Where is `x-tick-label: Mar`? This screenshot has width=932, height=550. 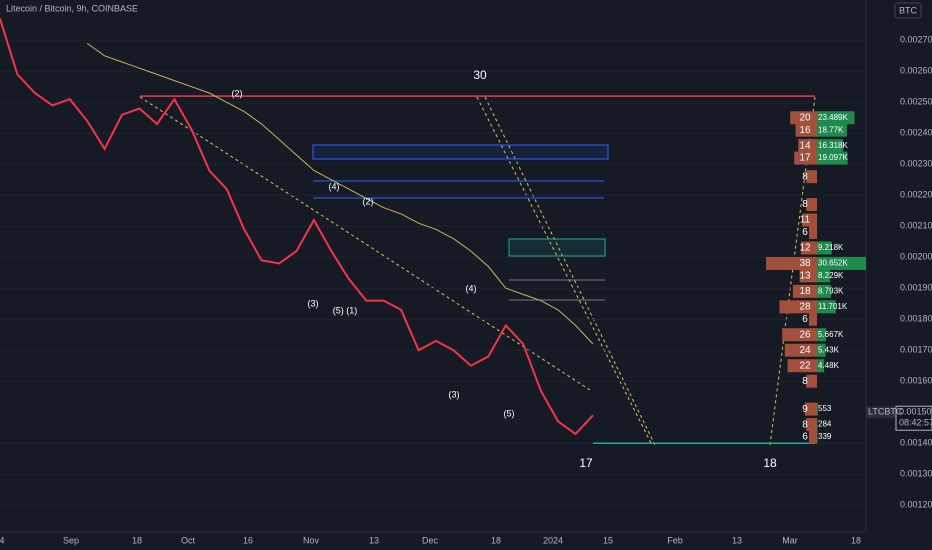 x-tick-label: Mar is located at coordinates (790, 540).